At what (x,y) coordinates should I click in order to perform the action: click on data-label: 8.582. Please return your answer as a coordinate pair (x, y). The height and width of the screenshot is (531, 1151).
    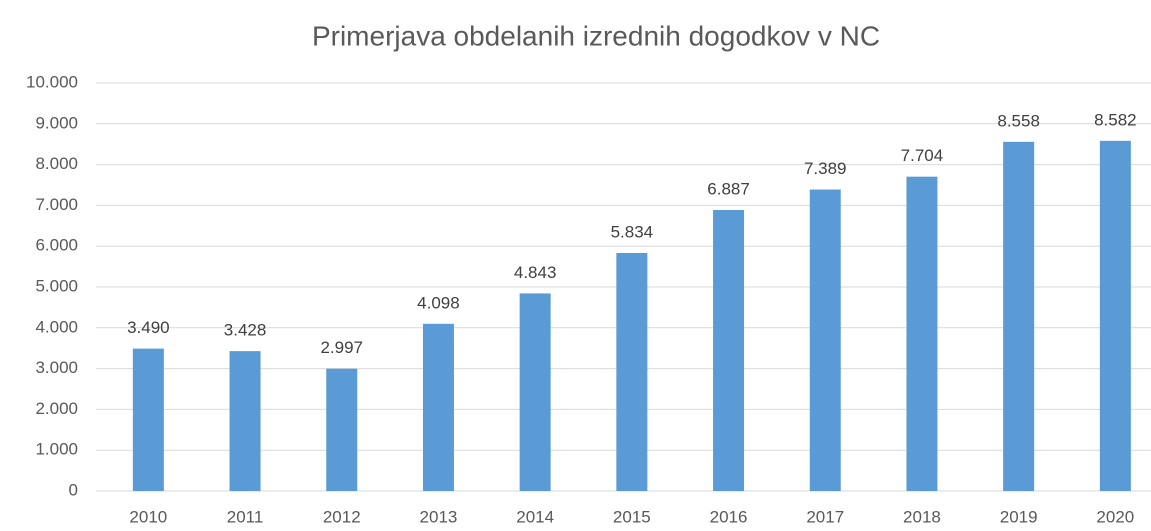
    Looking at the image, I should click on (1115, 119).